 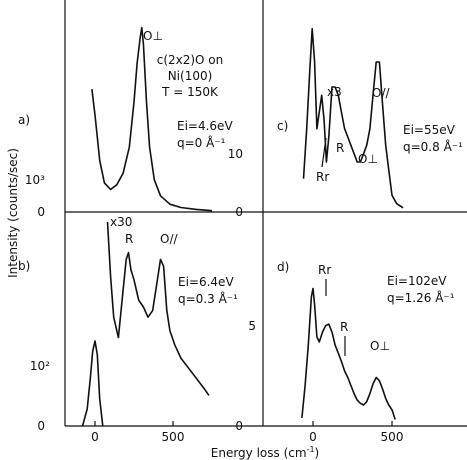 I want to click on y-axis-label: Intensity (counts/sec), so click(x=13, y=213).